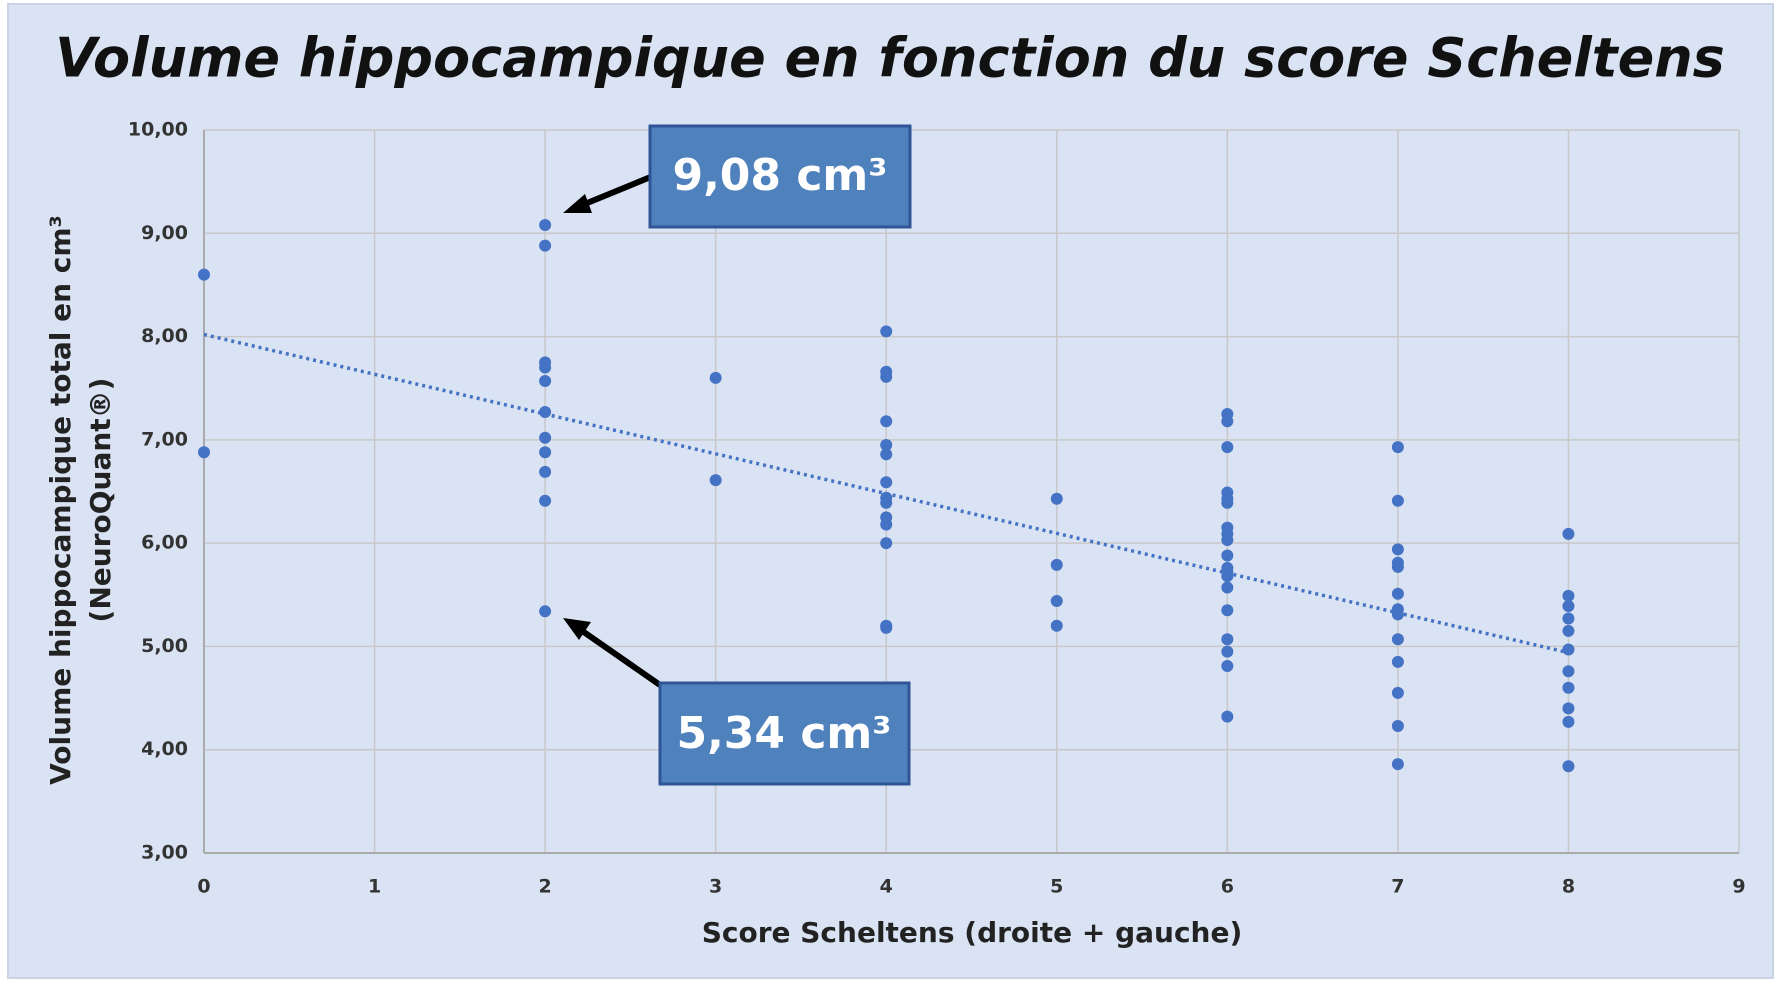 This screenshot has width=1781, height=984. What do you see at coordinates (164, 749) in the screenshot?
I see `y-tick-label: 4,00` at bounding box center [164, 749].